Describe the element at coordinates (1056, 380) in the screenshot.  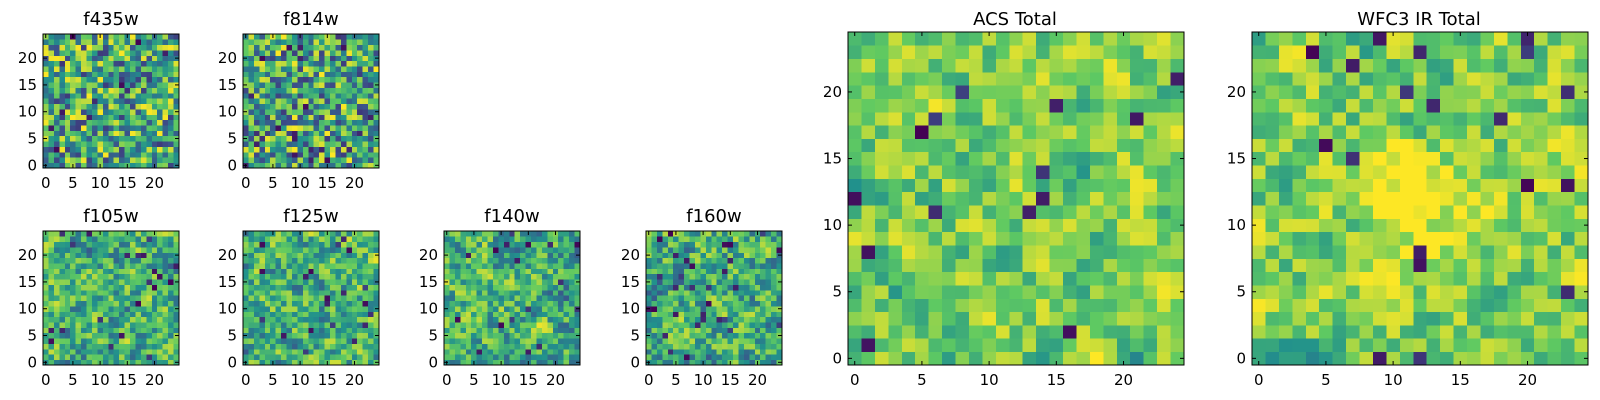
I see `x-tick-label: 15` at that location.